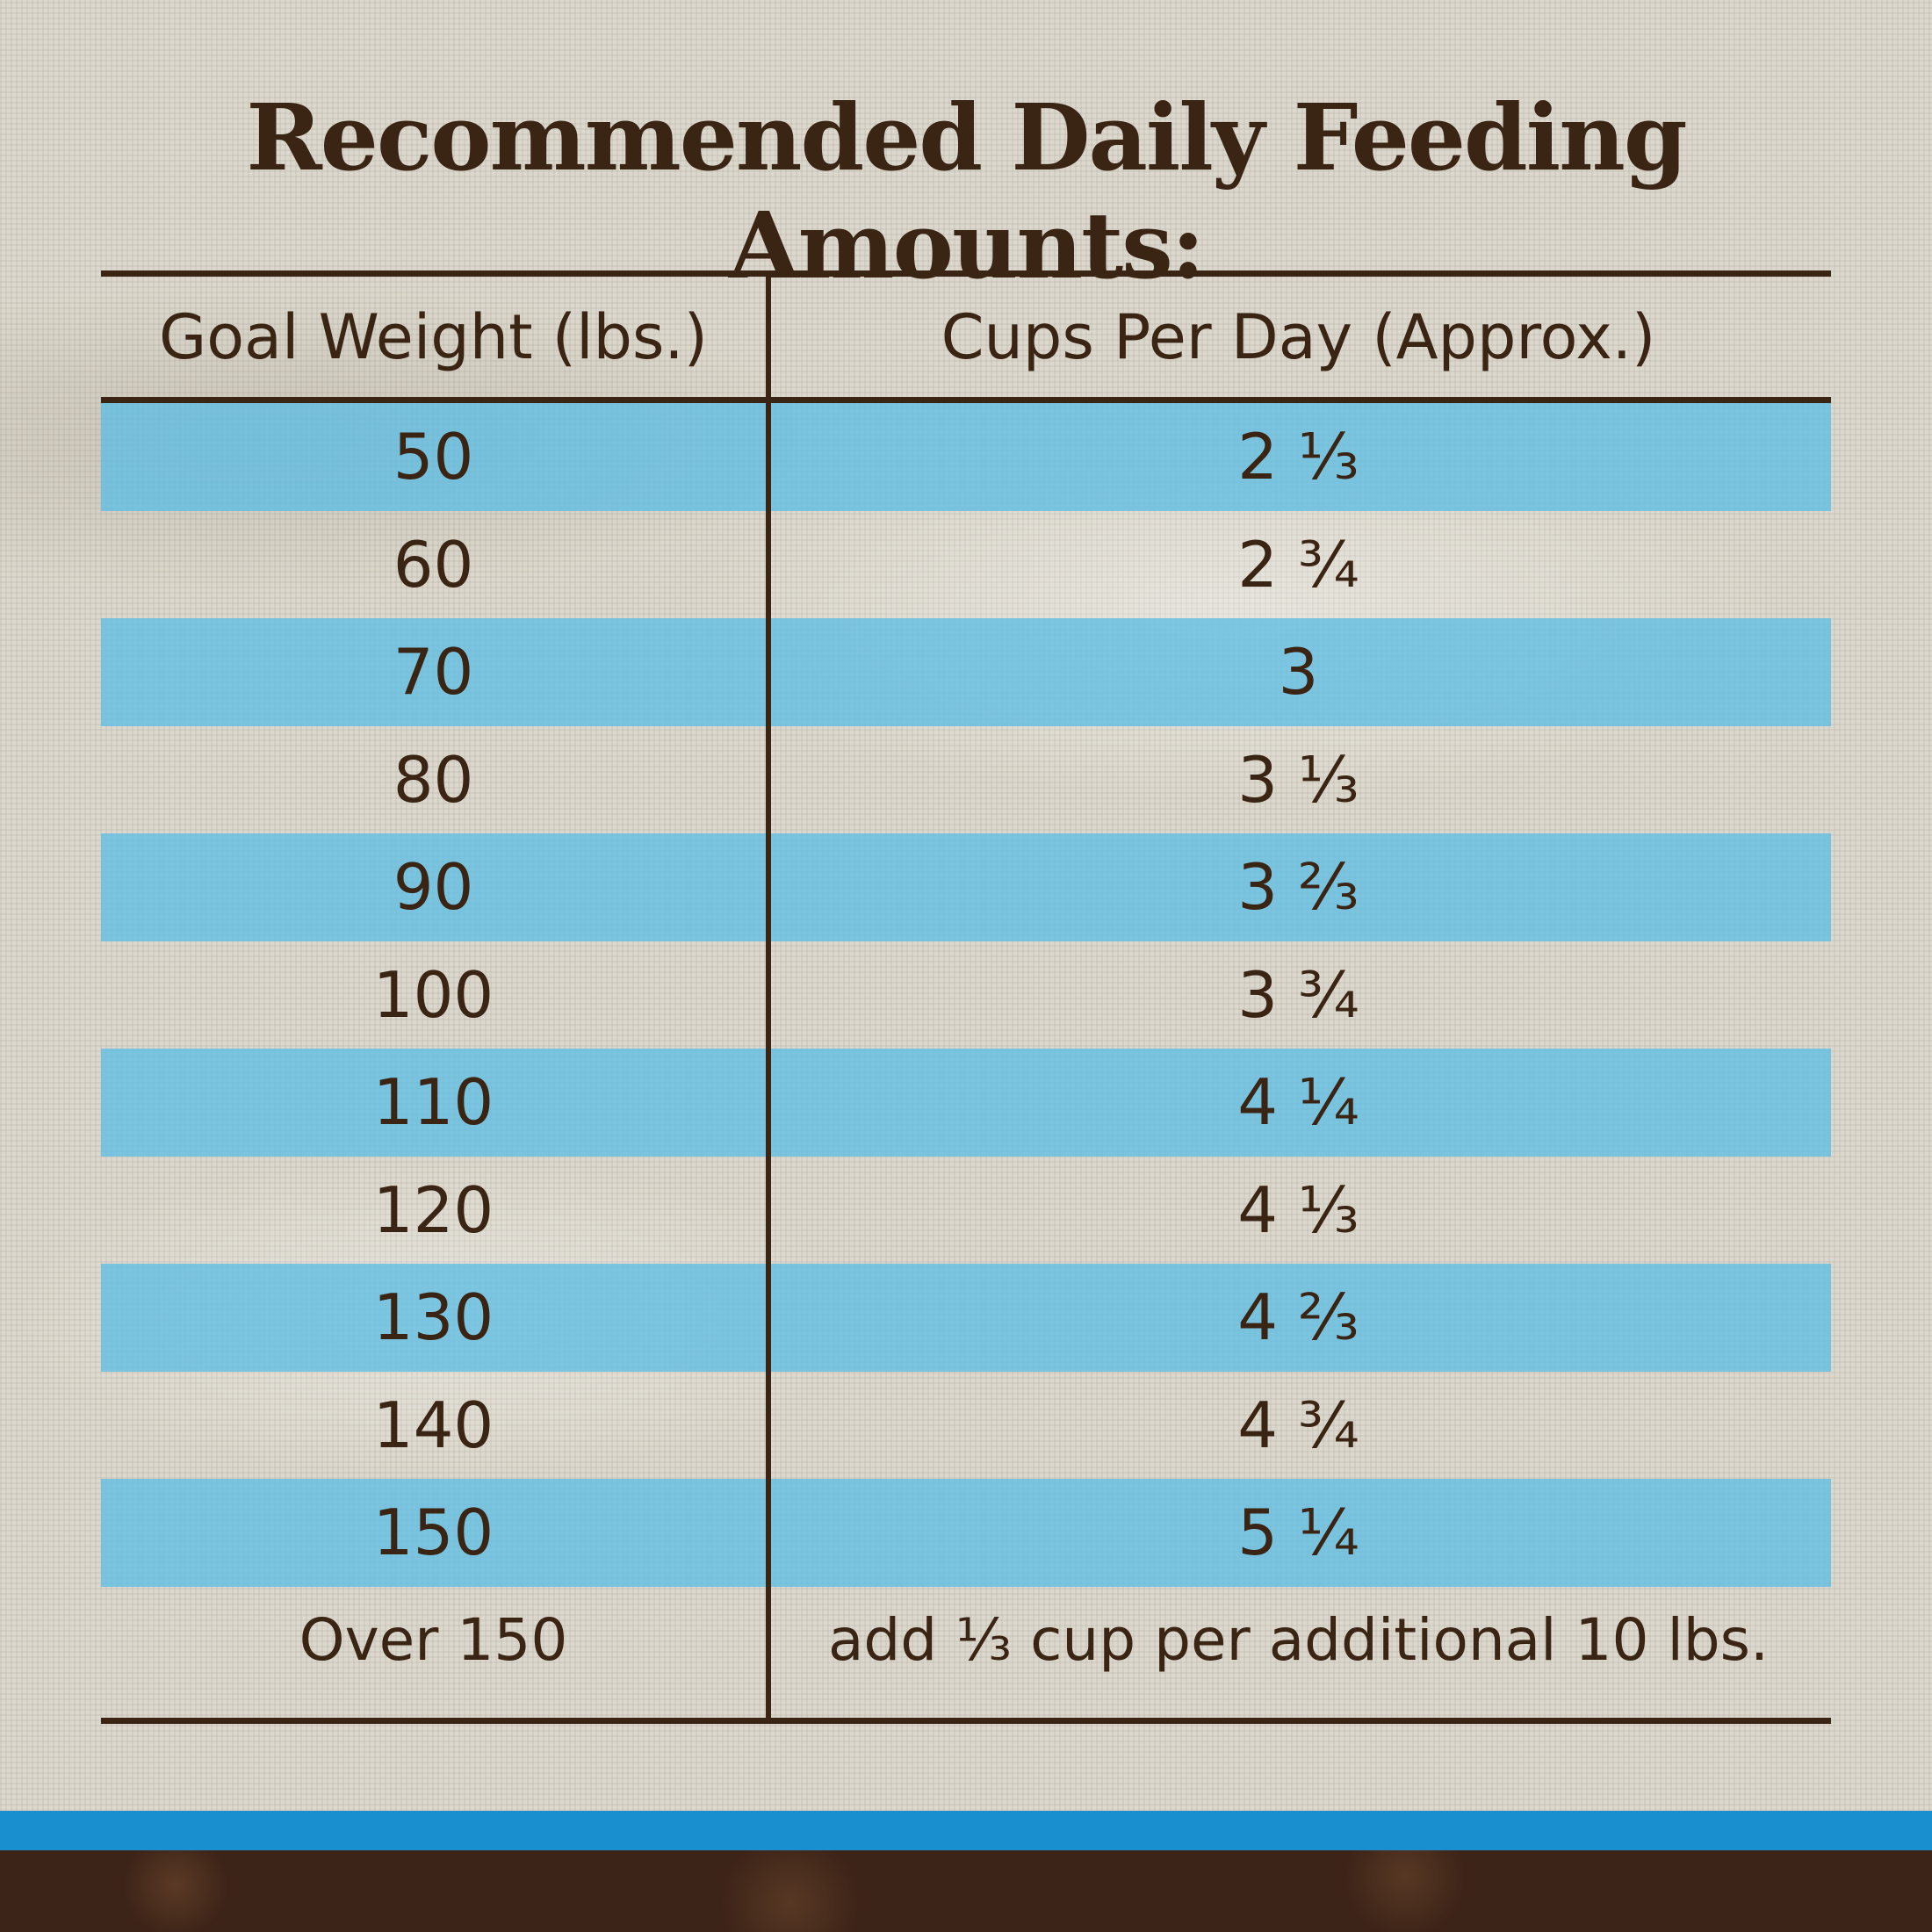 This screenshot has height=1932, width=1932. I want to click on table-header-rule, so click(966, 400).